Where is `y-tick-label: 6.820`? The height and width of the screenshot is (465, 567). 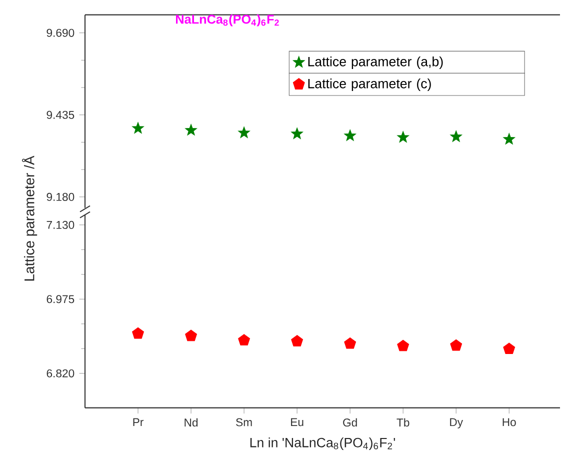 y-tick-label: 6.820 is located at coordinates (60, 373).